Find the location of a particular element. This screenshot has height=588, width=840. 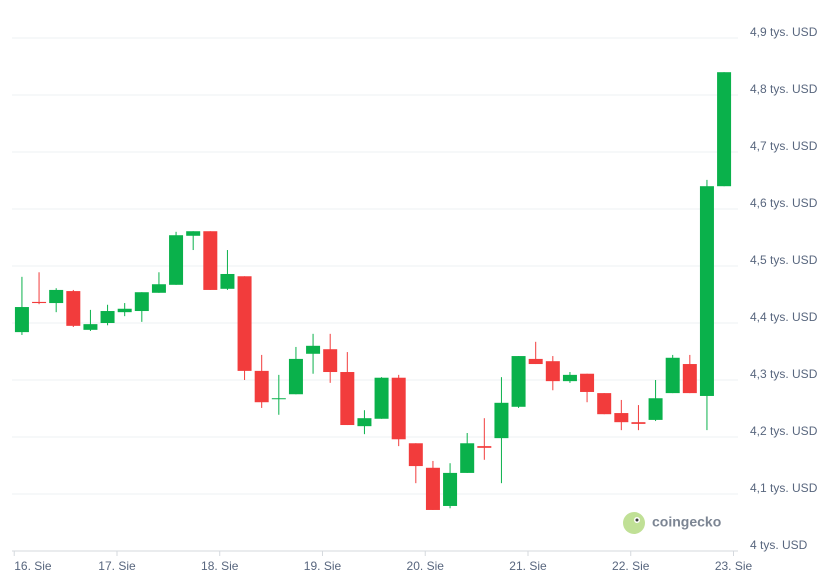

y-tick-label: 4,9 tys. USD is located at coordinates (784, 32).